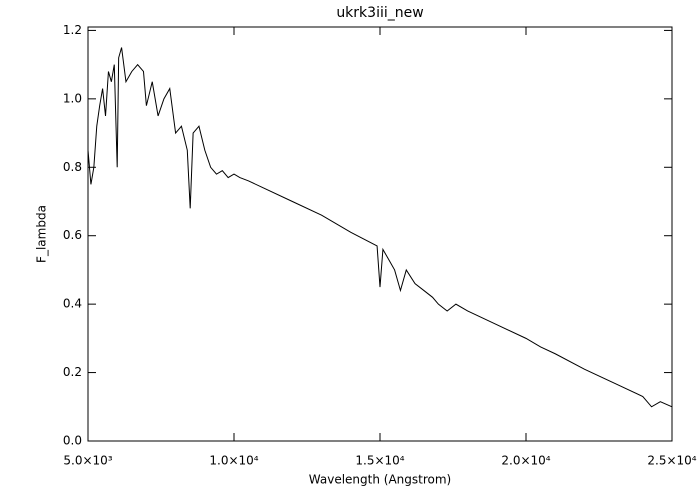  Describe the element at coordinates (233, 461) in the screenshot. I see `x-tick-label: 1.0×10⁴` at that location.